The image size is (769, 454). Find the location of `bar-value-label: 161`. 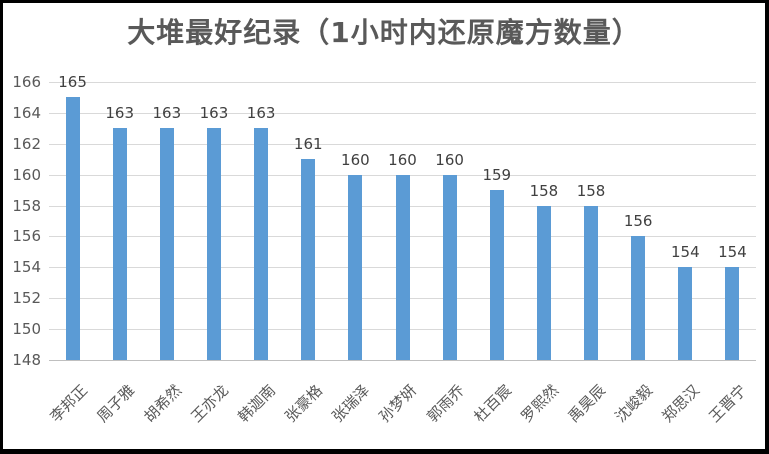

bar-value-label: 161 is located at coordinates (308, 144).